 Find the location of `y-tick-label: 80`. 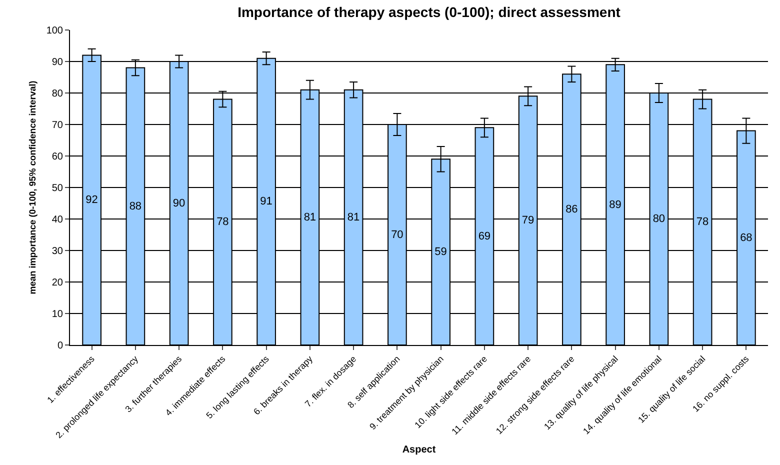

y-tick-label: 80 is located at coordinates (58, 94).